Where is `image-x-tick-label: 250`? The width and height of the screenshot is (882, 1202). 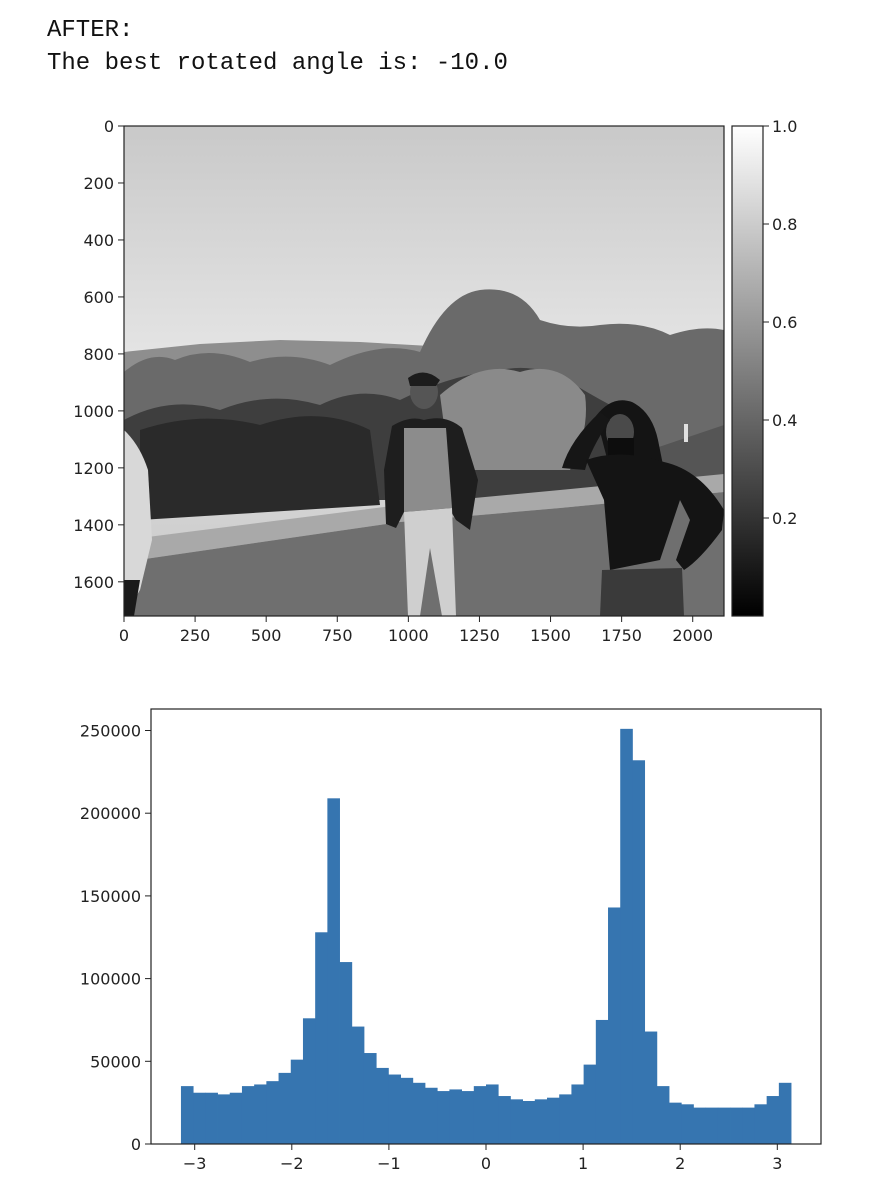
image-x-tick-label: 250 is located at coordinates (195, 635).